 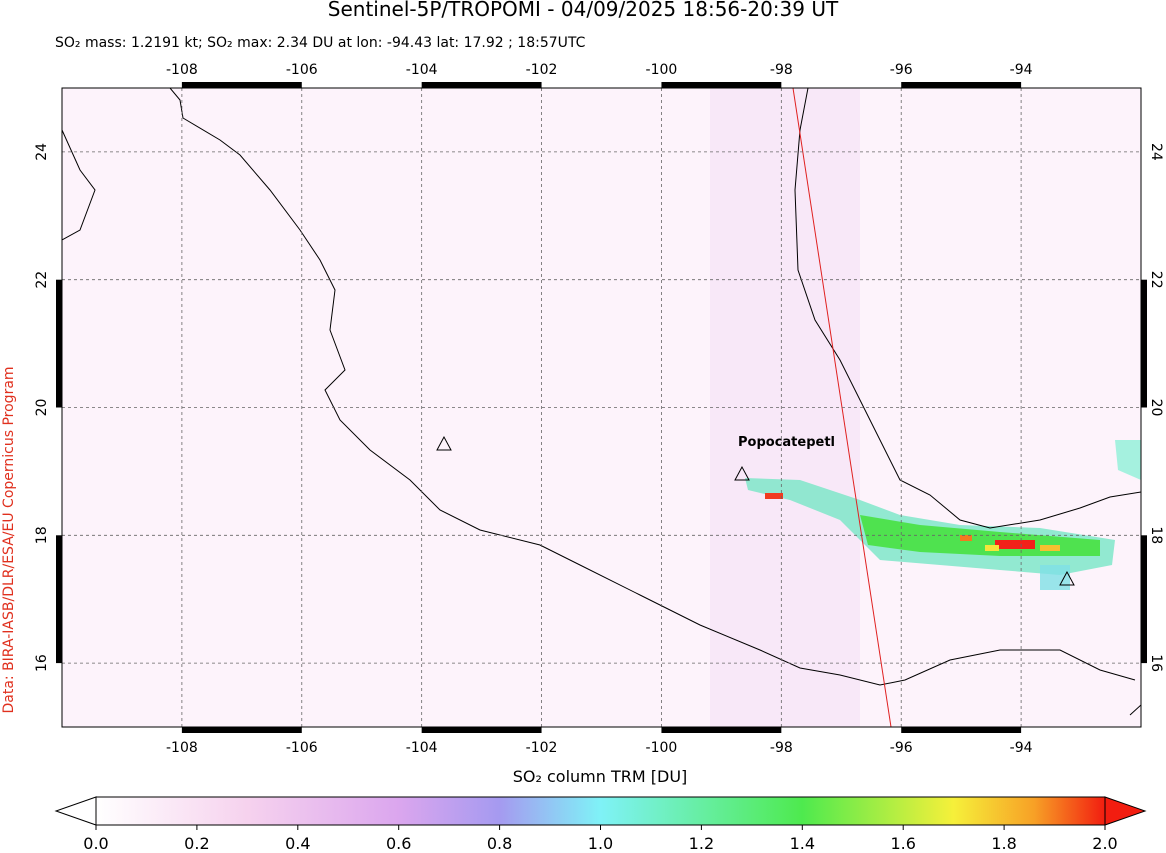 What do you see at coordinates (1003, 843) in the screenshot?
I see `colorbar-tick-label: 1.8` at bounding box center [1003, 843].